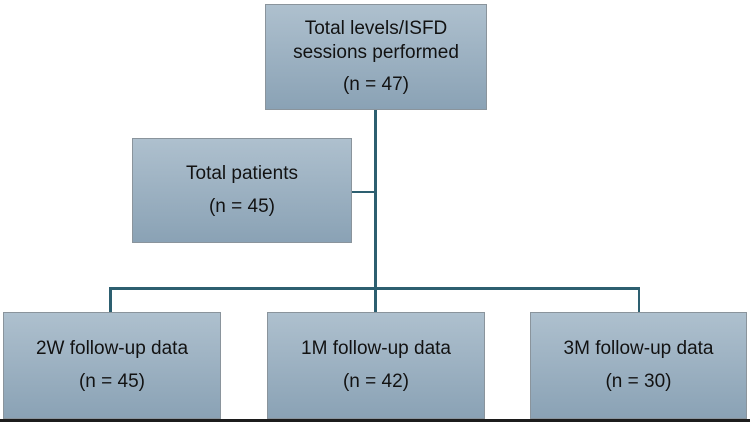 This screenshot has width=750, height=422. What do you see at coordinates (638, 381) in the screenshot?
I see `node-followup-3m-n: (n = 30)` at bounding box center [638, 381].